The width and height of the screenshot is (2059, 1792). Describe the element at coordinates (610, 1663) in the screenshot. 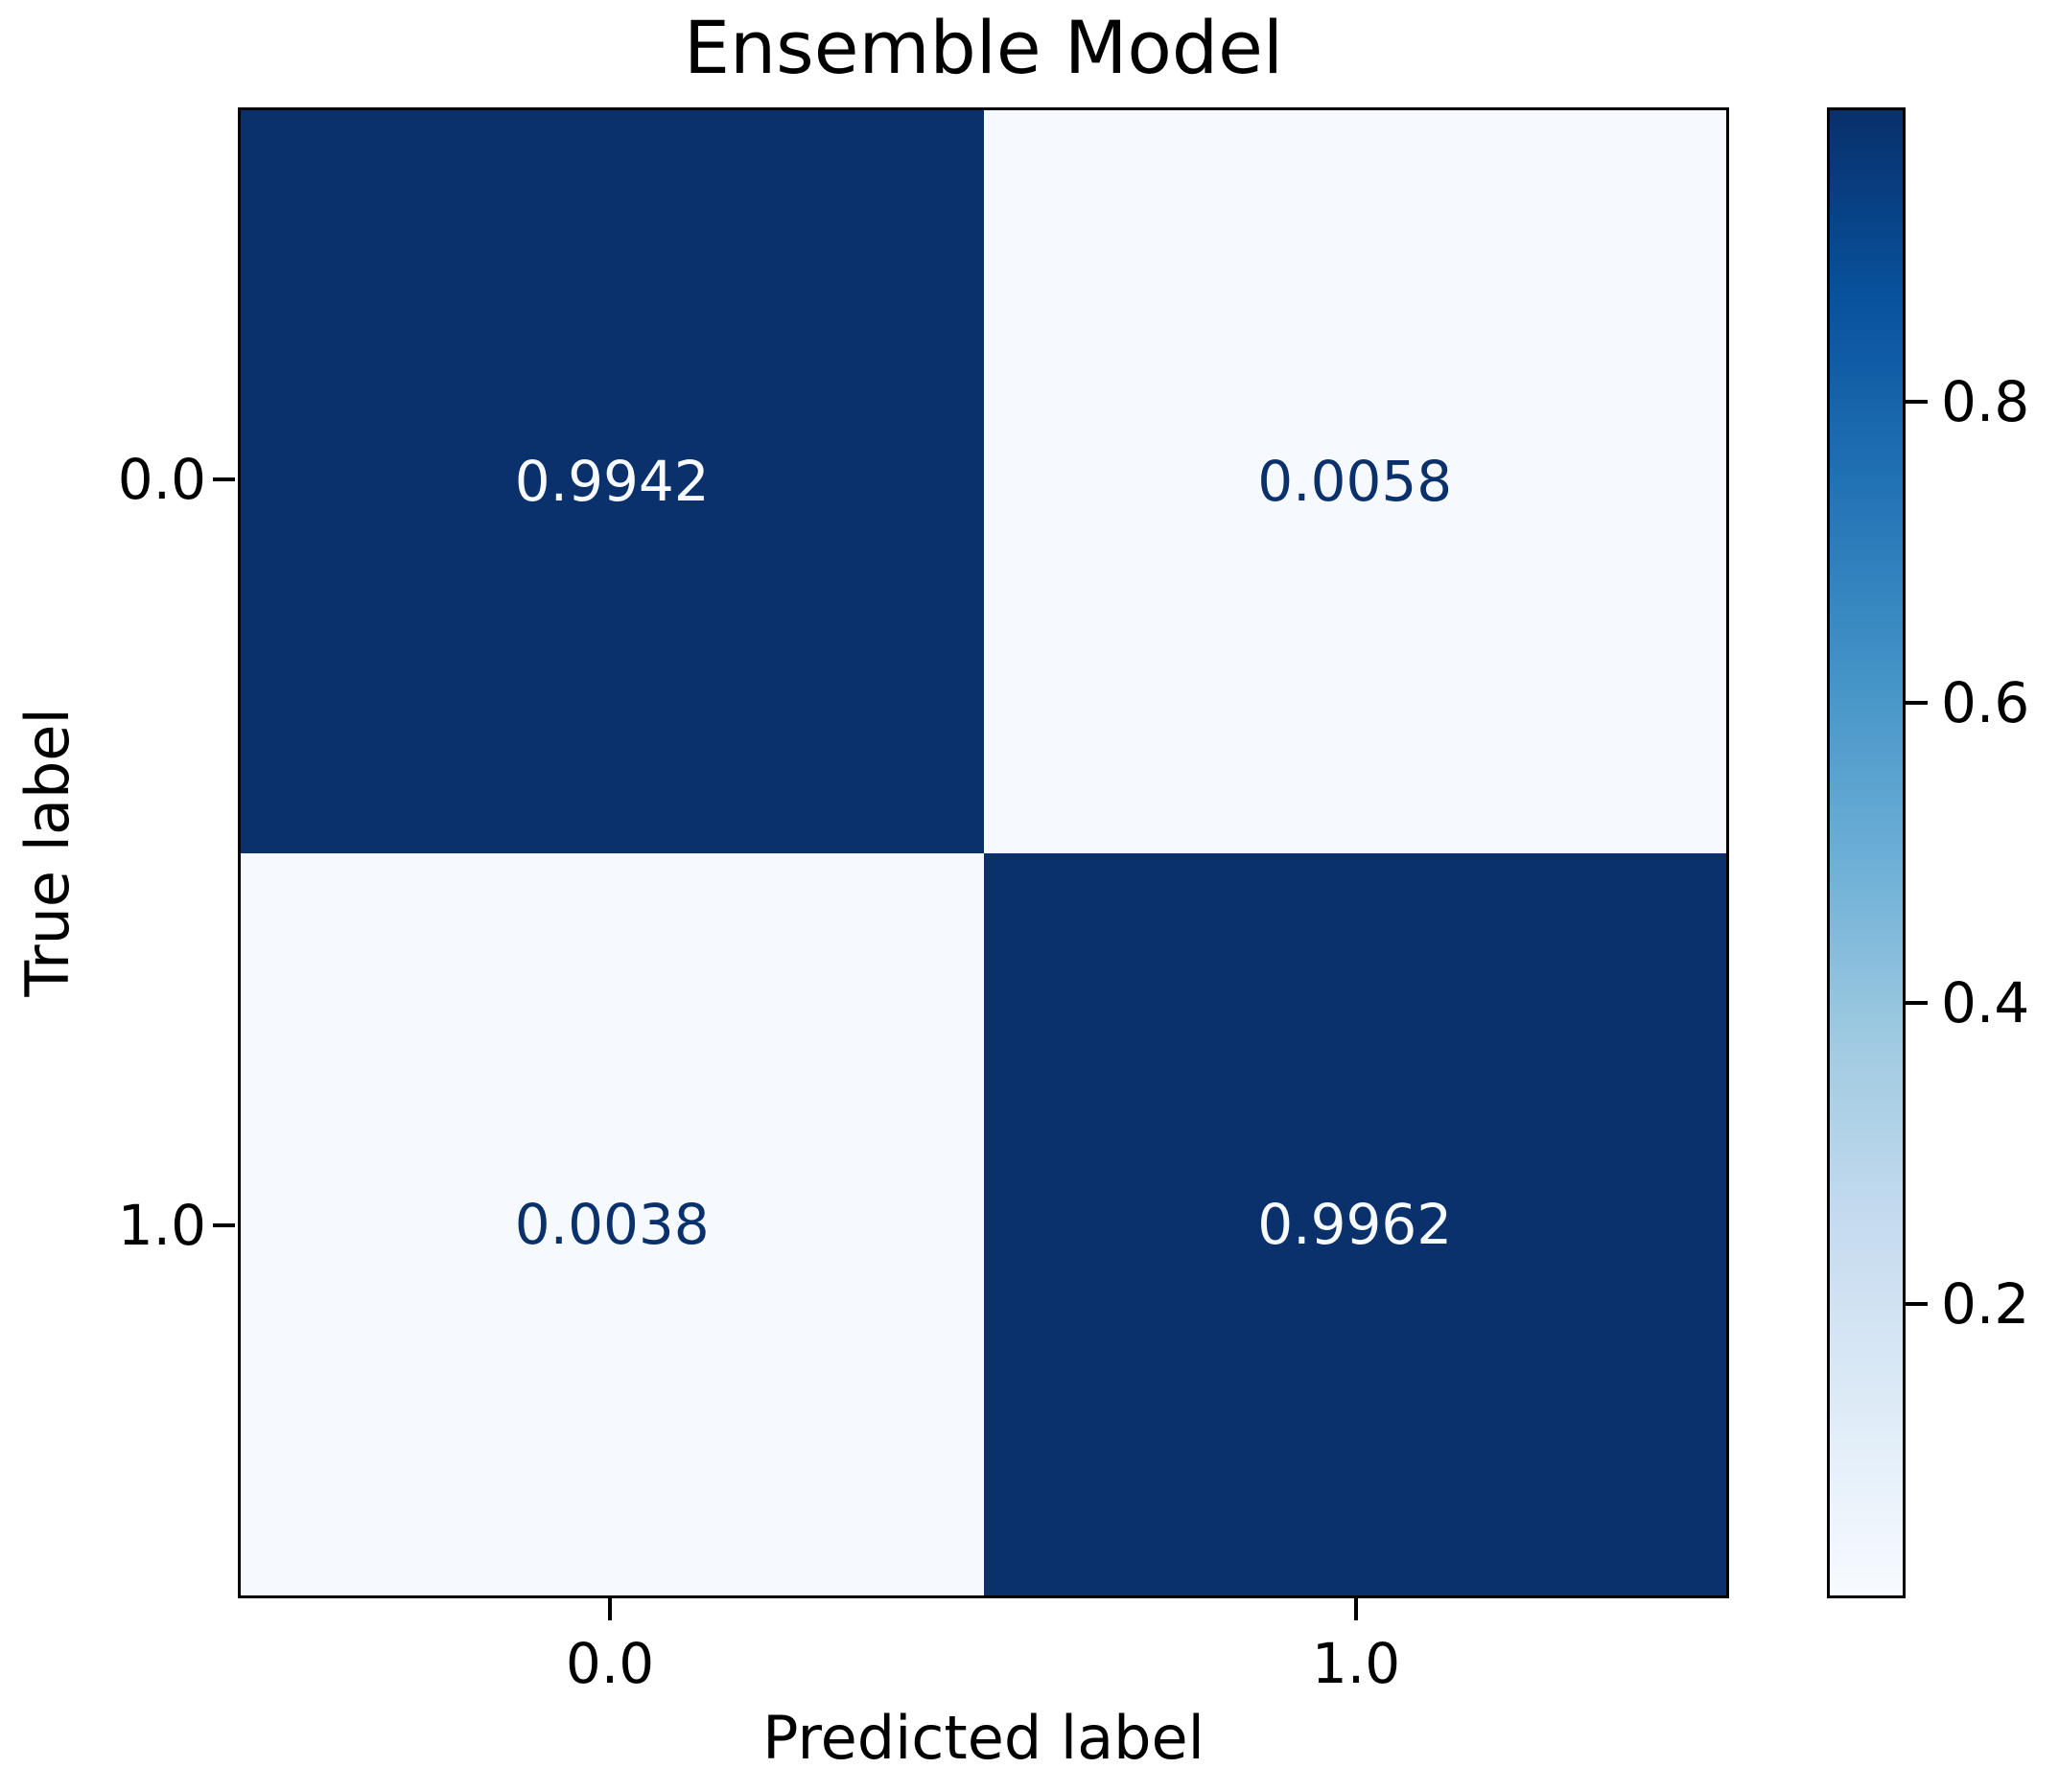

I see `x-tick-label-0: 0.0` at that location.